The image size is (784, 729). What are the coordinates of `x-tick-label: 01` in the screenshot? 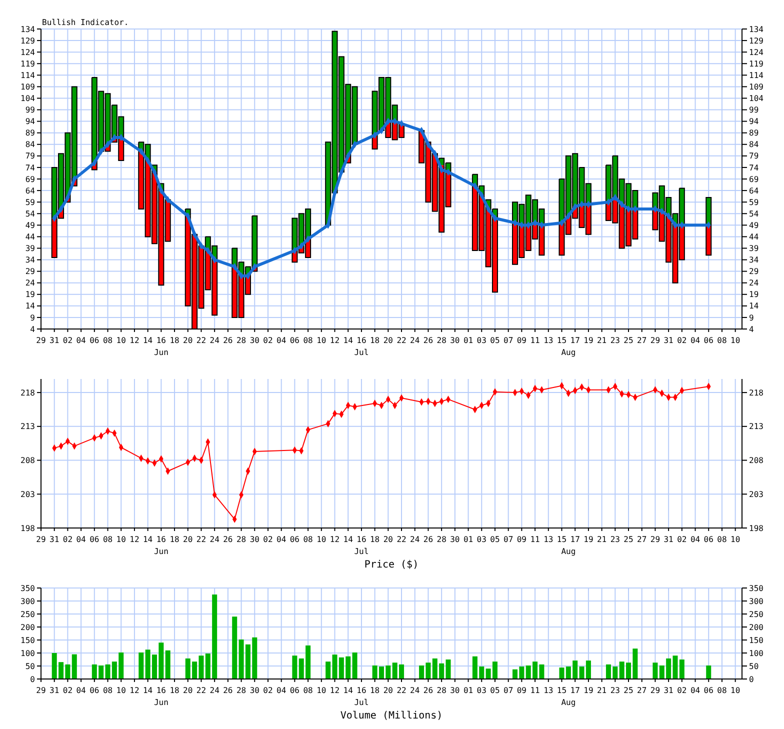 It's located at (468, 539).